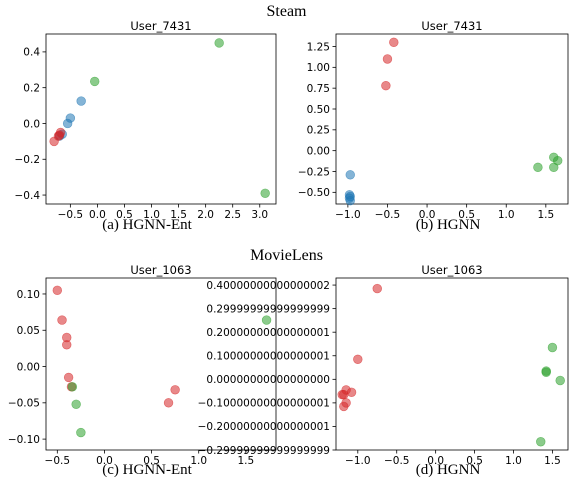 The width and height of the screenshot is (573, 487). I want to click on y-tick-label: −0.05, so click(24, 404).